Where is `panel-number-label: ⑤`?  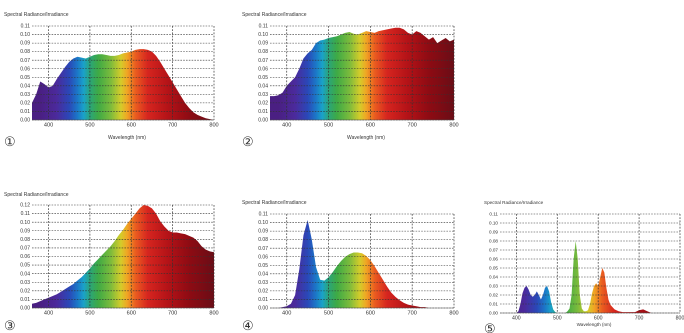 panel-number-label: ⑤ is located at coordinates (490, 327).